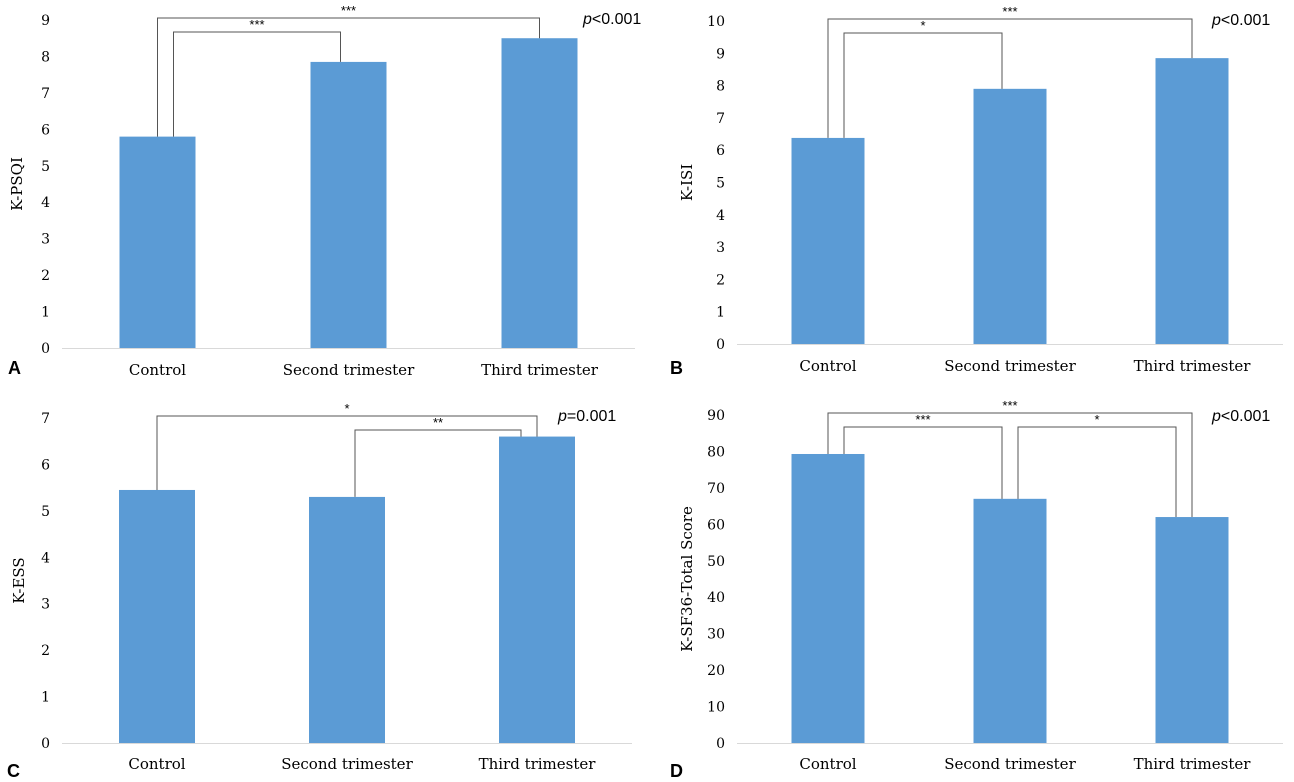 This screenshot has width=1294, height=782. Describe the element at coordinates (716, 635) in the screenshot. I see `y-tick-label: 30` at that location.